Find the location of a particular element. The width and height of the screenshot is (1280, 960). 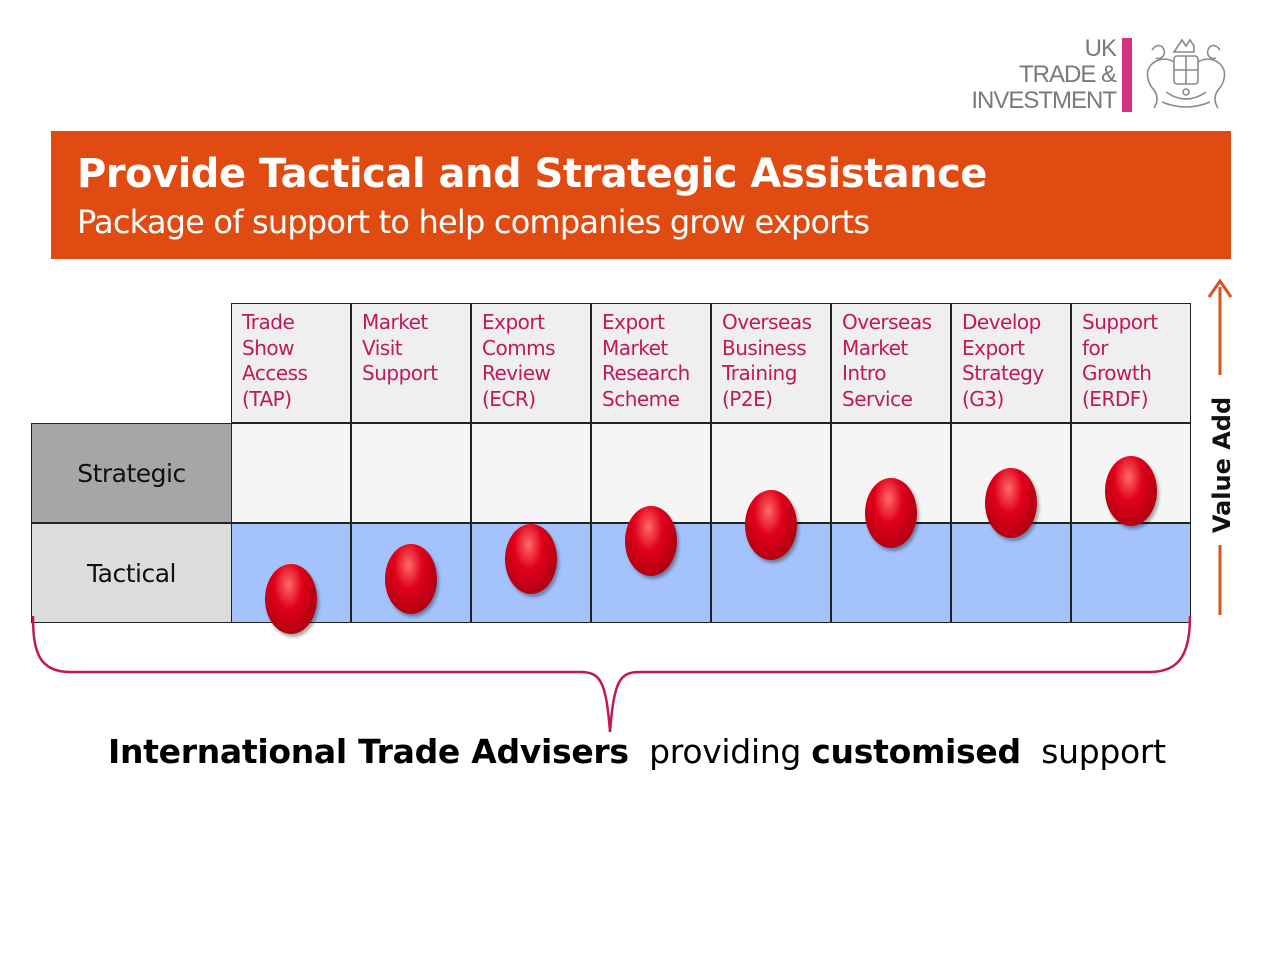

tactical-cell is located at coordinates (1131, 573).